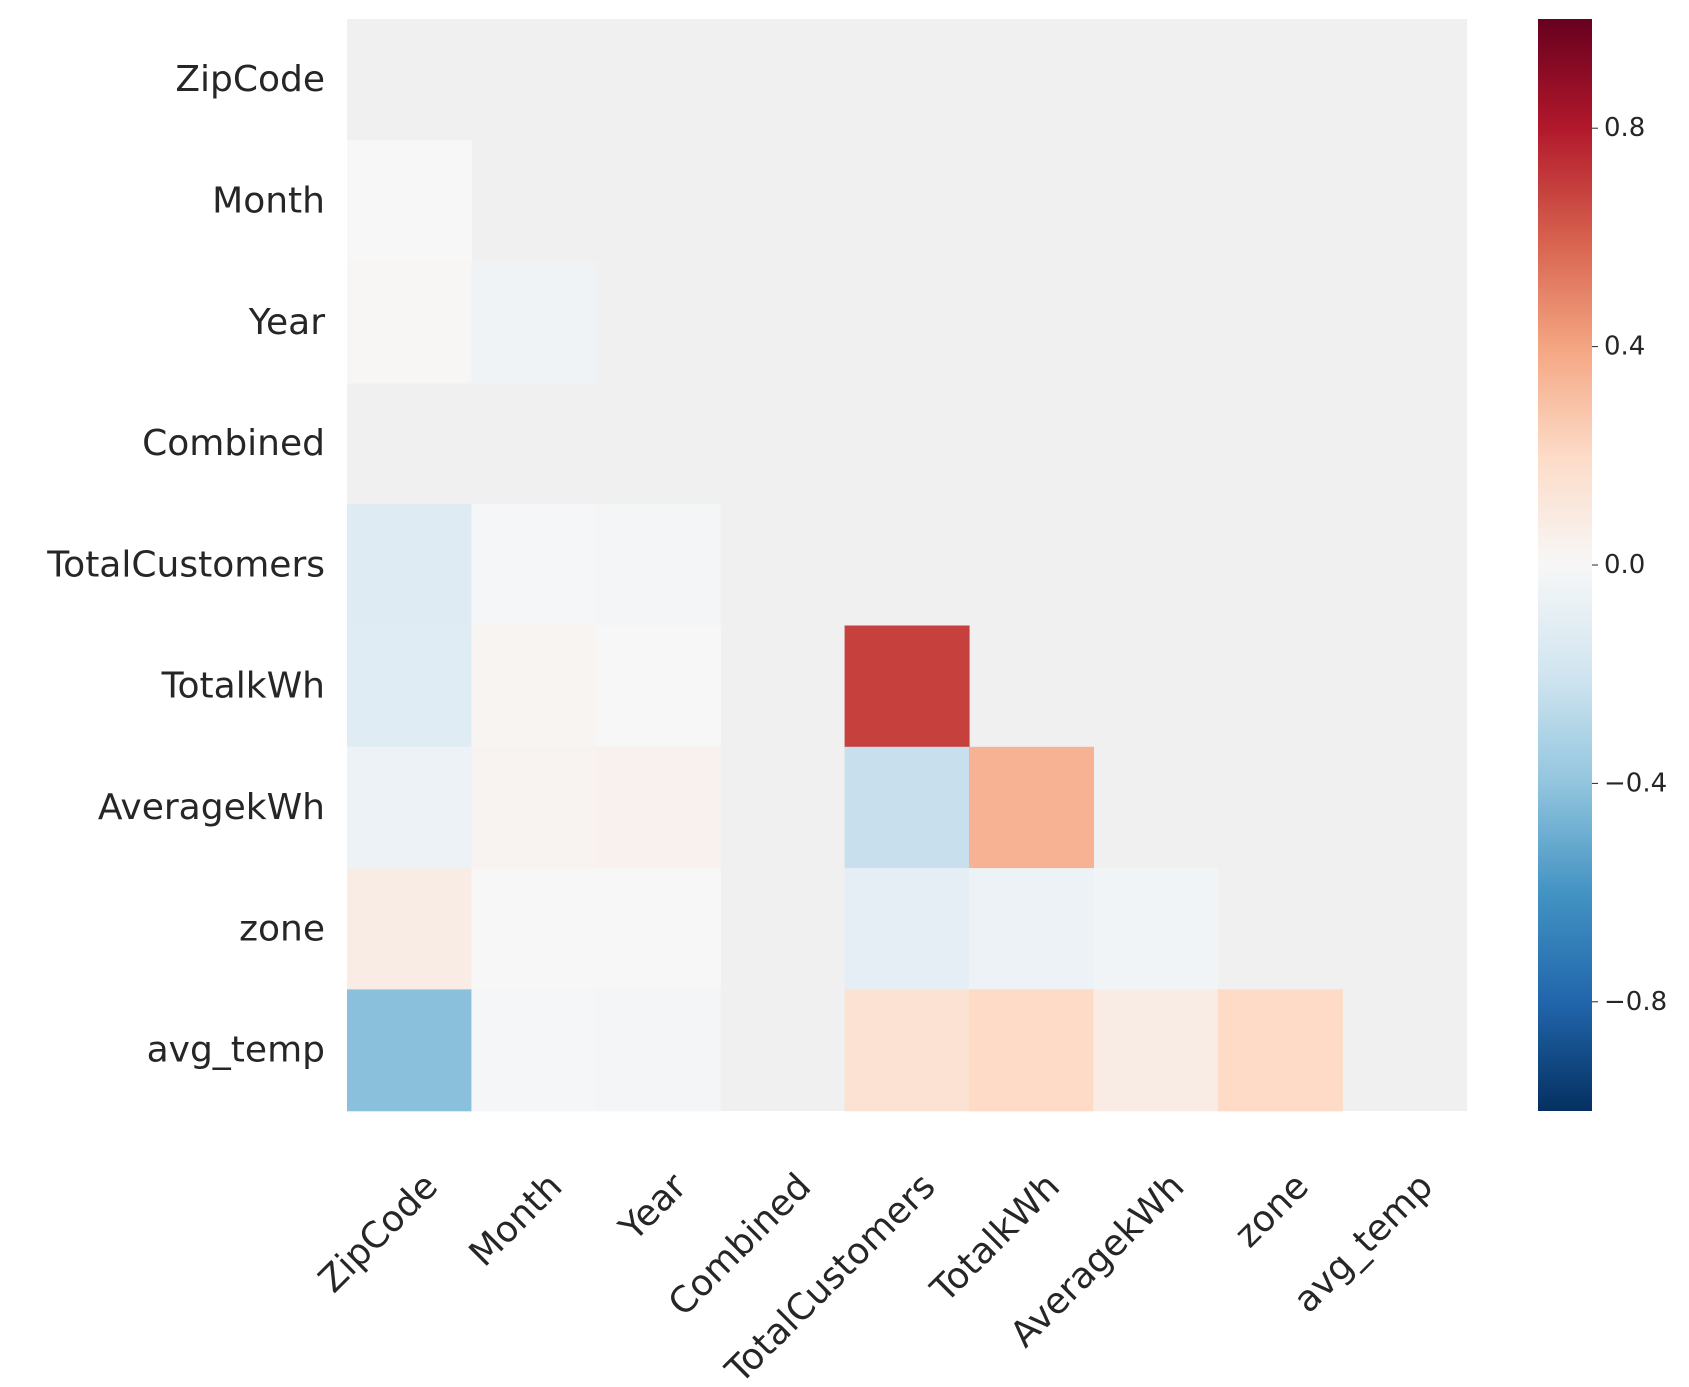 The height and width of the screenshot is (1387, 1689). I want to click on heatmap-cell-totalkwh-zipcode, so click(409, 686).